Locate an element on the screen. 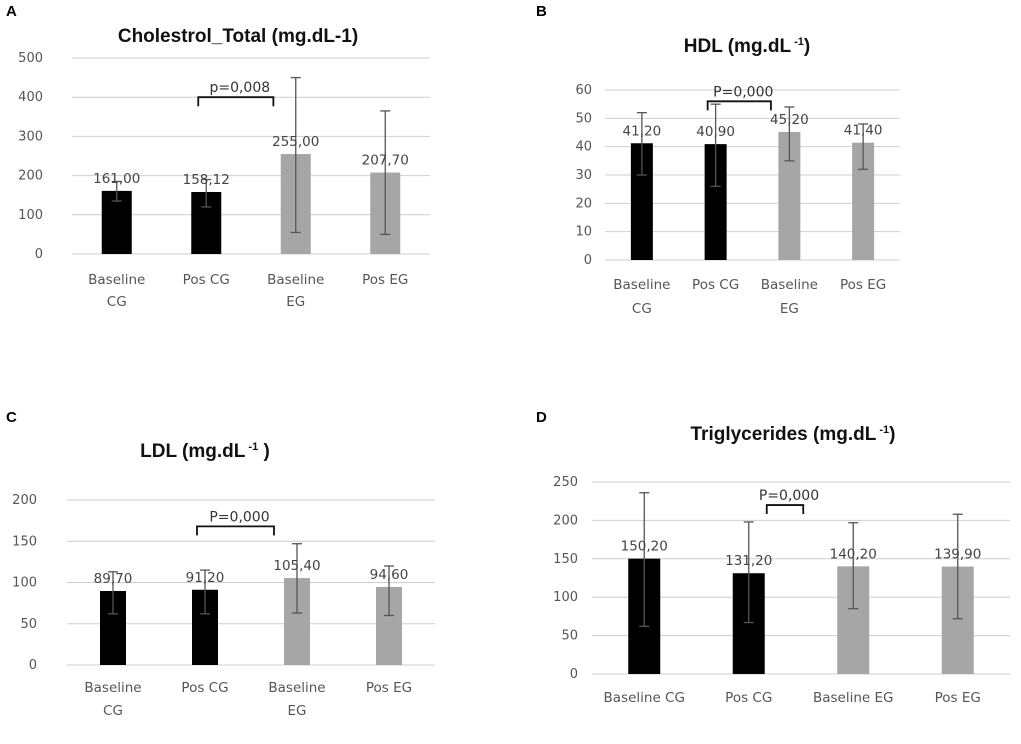 This screenshot has width=1021, height=744. y-tick-label: 250 is located at coordinates (565, 482).